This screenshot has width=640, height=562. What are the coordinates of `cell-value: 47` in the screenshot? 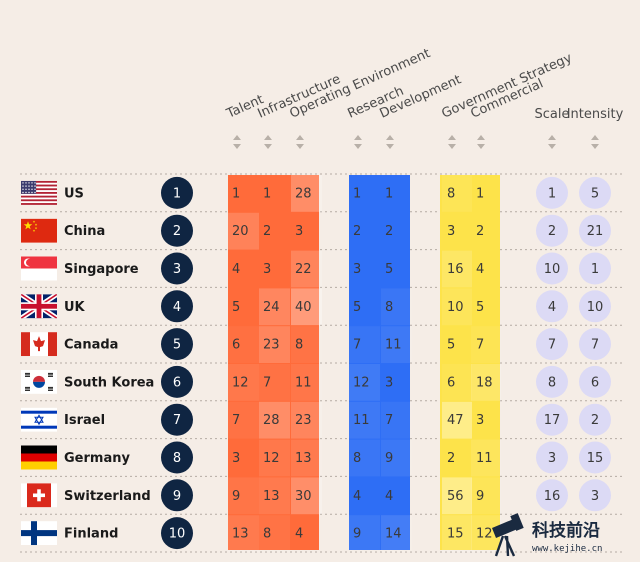 It's located at (455, 420).